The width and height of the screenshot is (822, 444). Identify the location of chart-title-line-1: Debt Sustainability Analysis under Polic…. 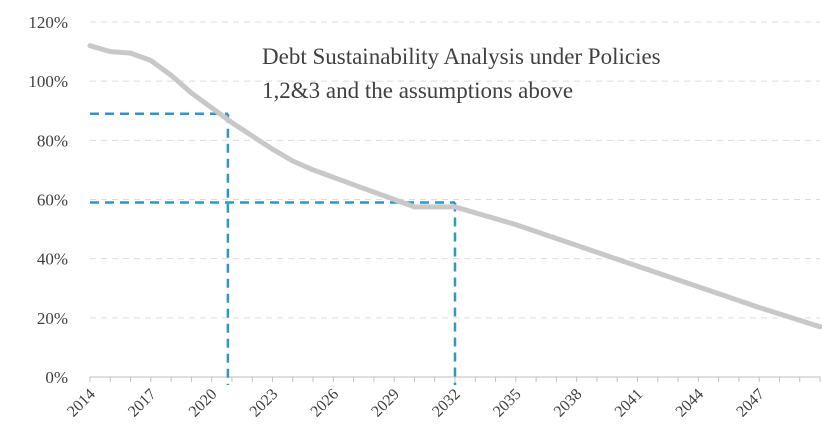
(461, 56).